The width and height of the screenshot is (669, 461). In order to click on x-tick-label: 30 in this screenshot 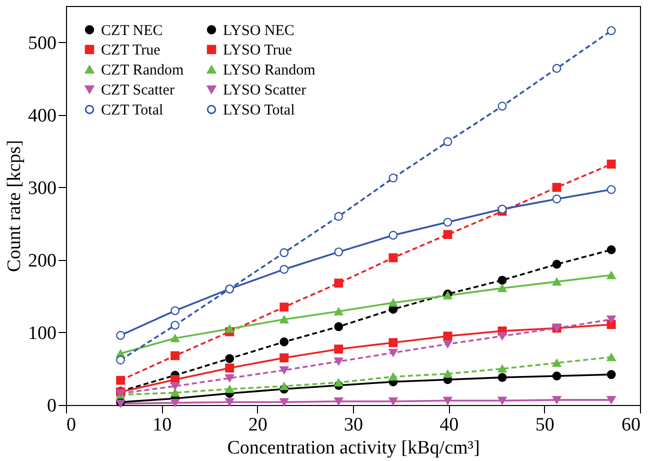, I will do `click(353, 425)`.